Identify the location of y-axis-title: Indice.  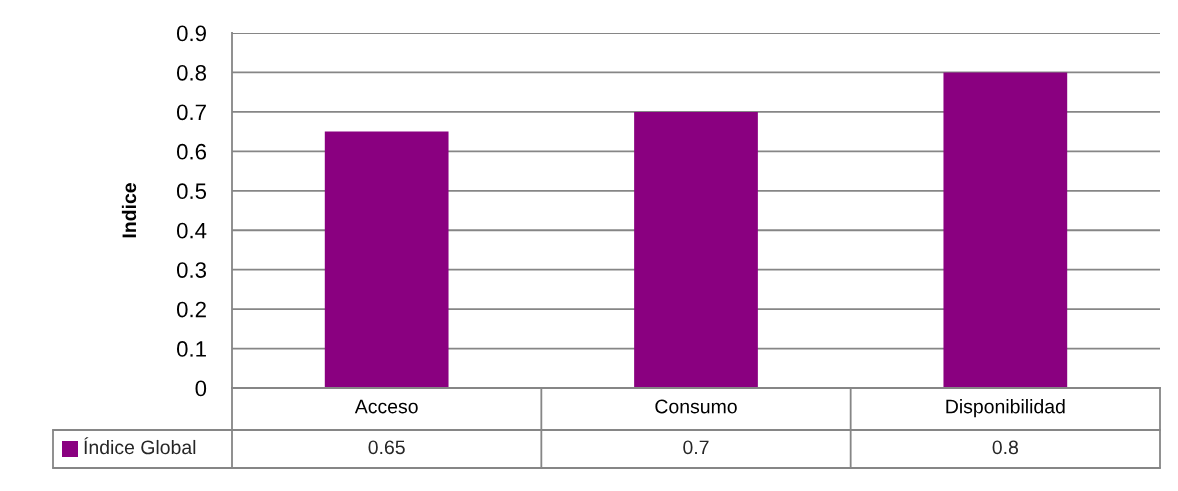
(129, 210).